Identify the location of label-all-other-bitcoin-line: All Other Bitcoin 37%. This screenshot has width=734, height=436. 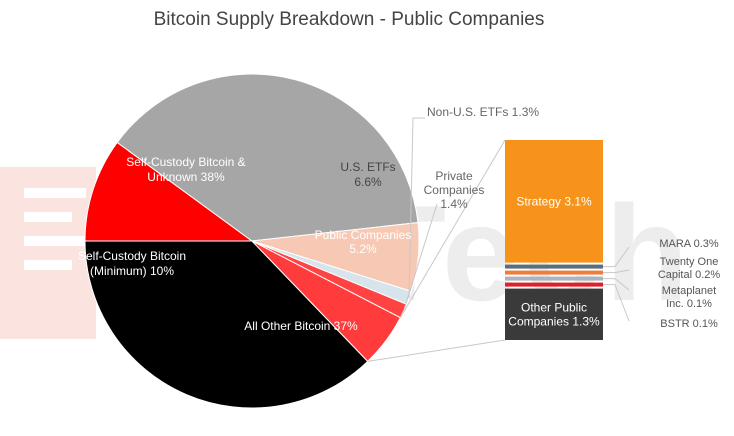
(301, 326).